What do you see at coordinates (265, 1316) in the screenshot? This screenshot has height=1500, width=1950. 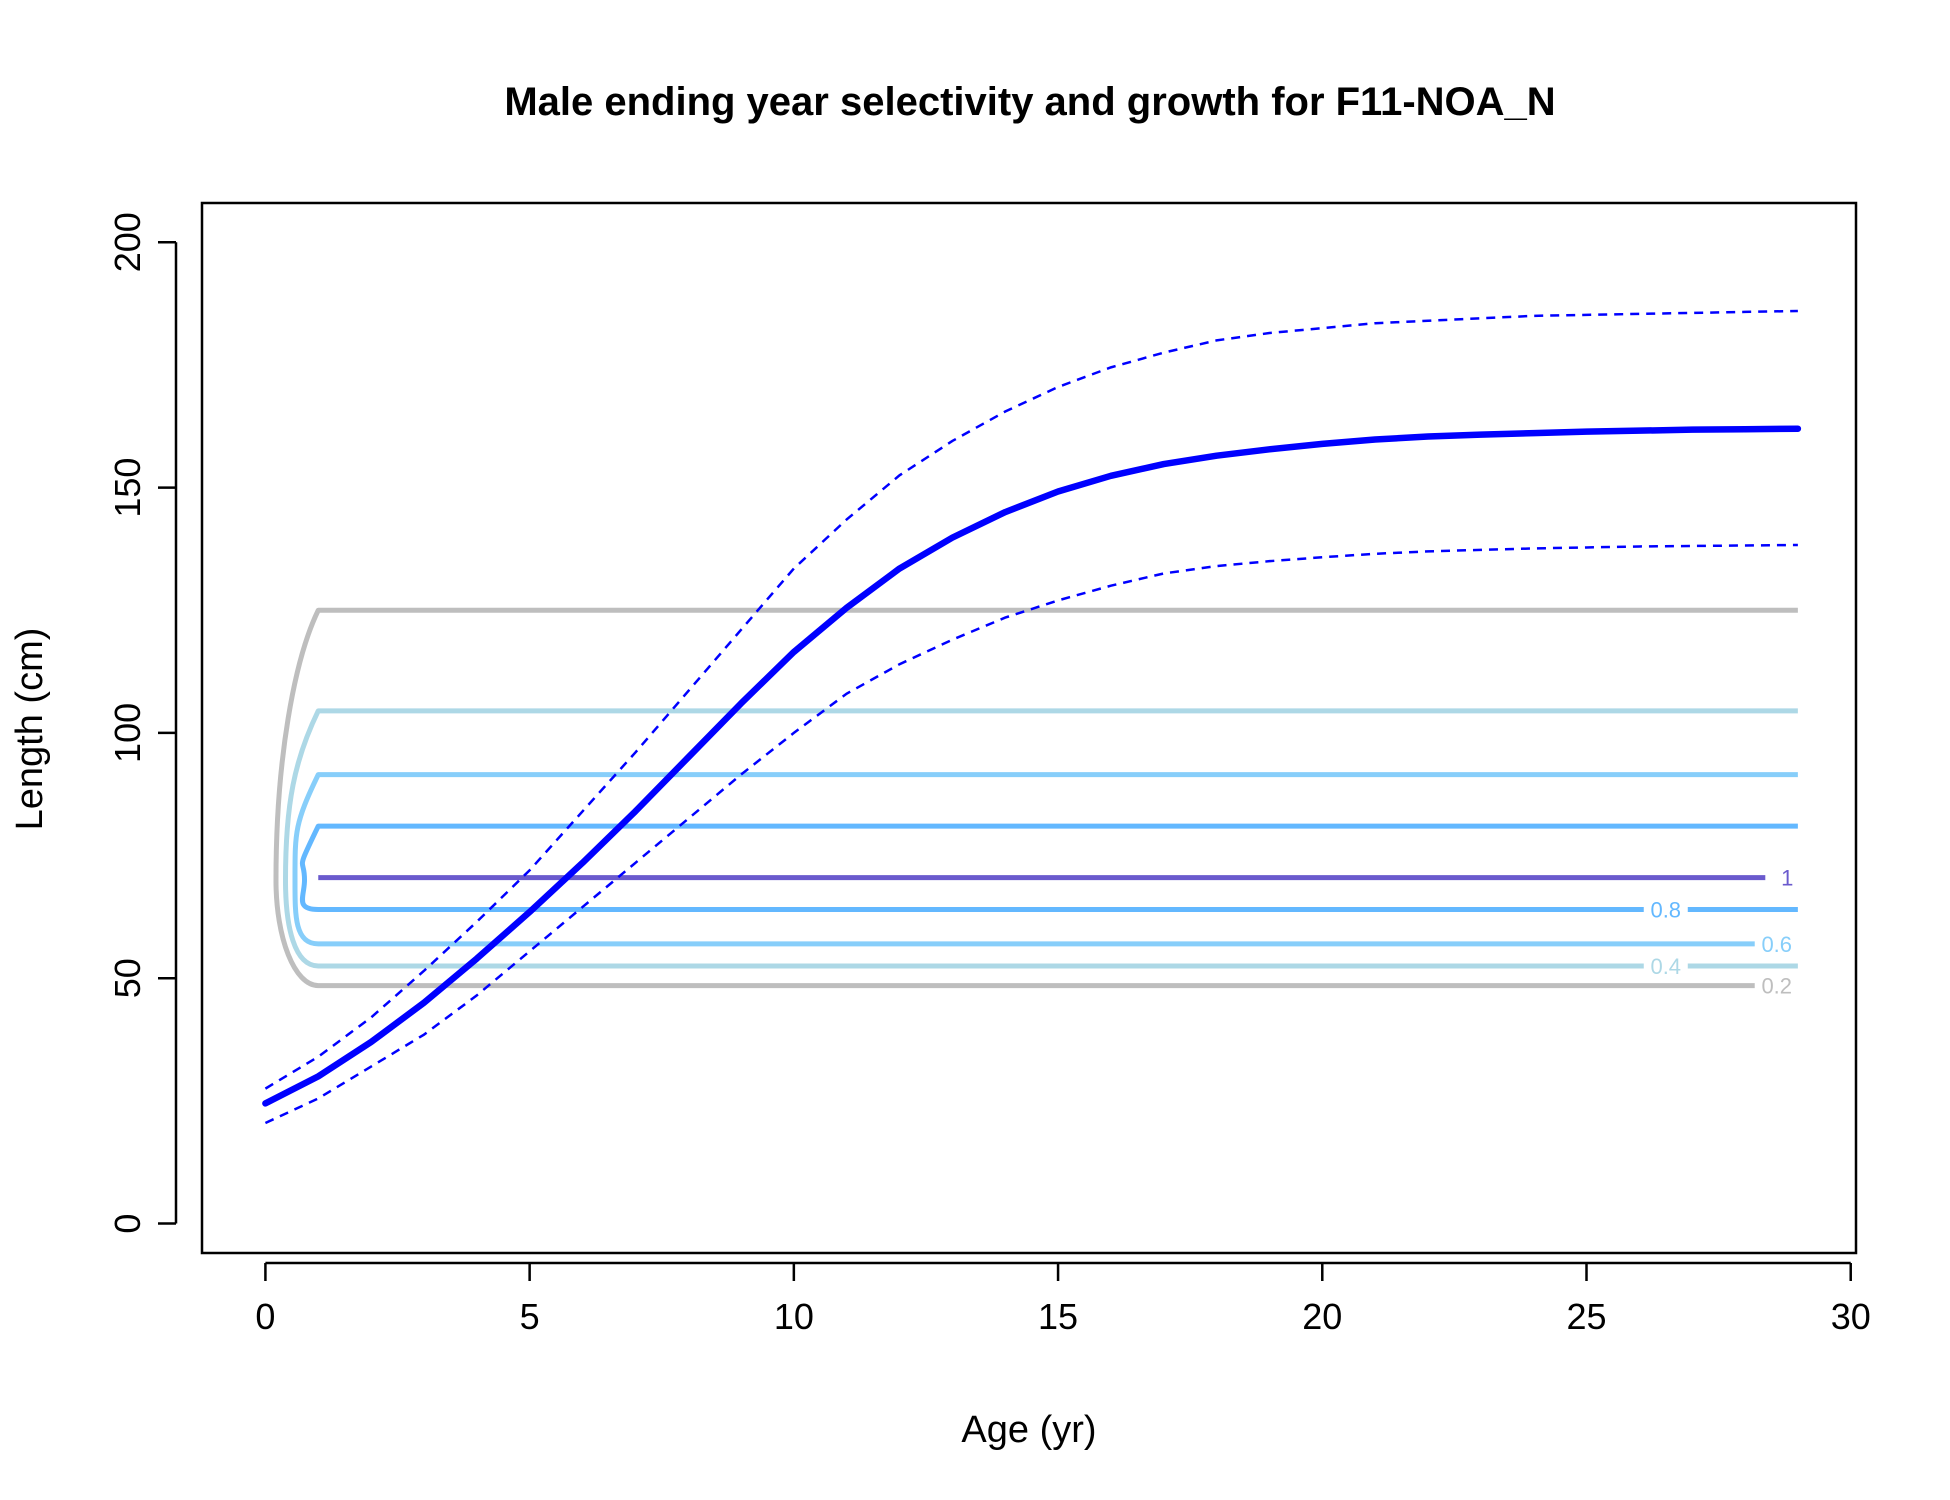 I see `x-tick-label: 0` at bounding box center [265, 1316].